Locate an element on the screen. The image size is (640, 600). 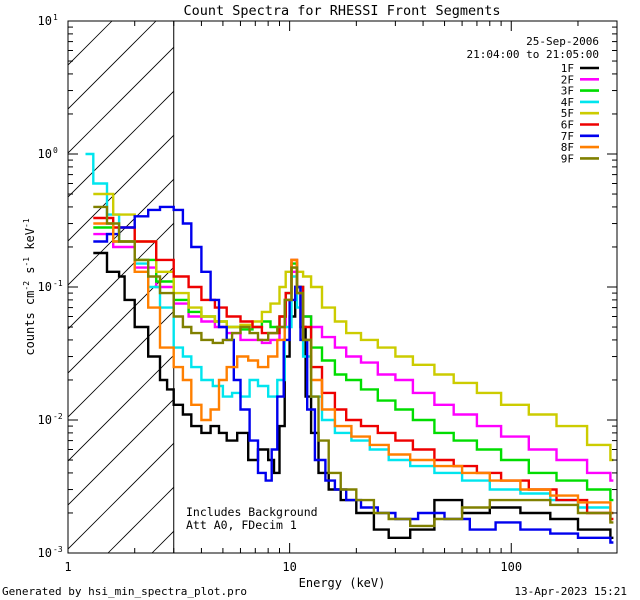
y-label-exp-3: -1 is located at coordinates (26, 223).